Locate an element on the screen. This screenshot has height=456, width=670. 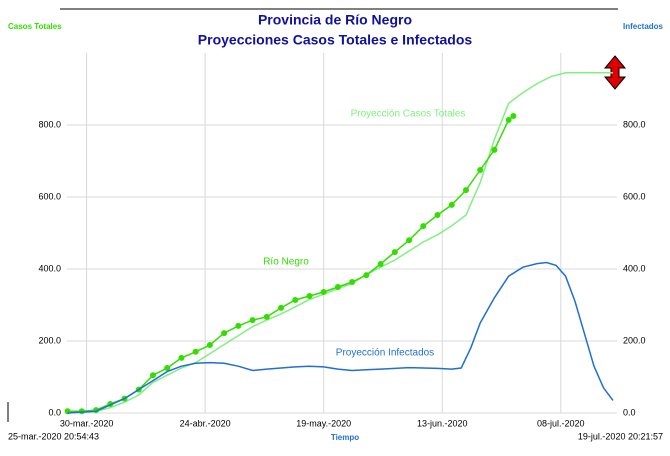
x-tick-label: 30-mar.-2020 is located at coordinates (87, 423).